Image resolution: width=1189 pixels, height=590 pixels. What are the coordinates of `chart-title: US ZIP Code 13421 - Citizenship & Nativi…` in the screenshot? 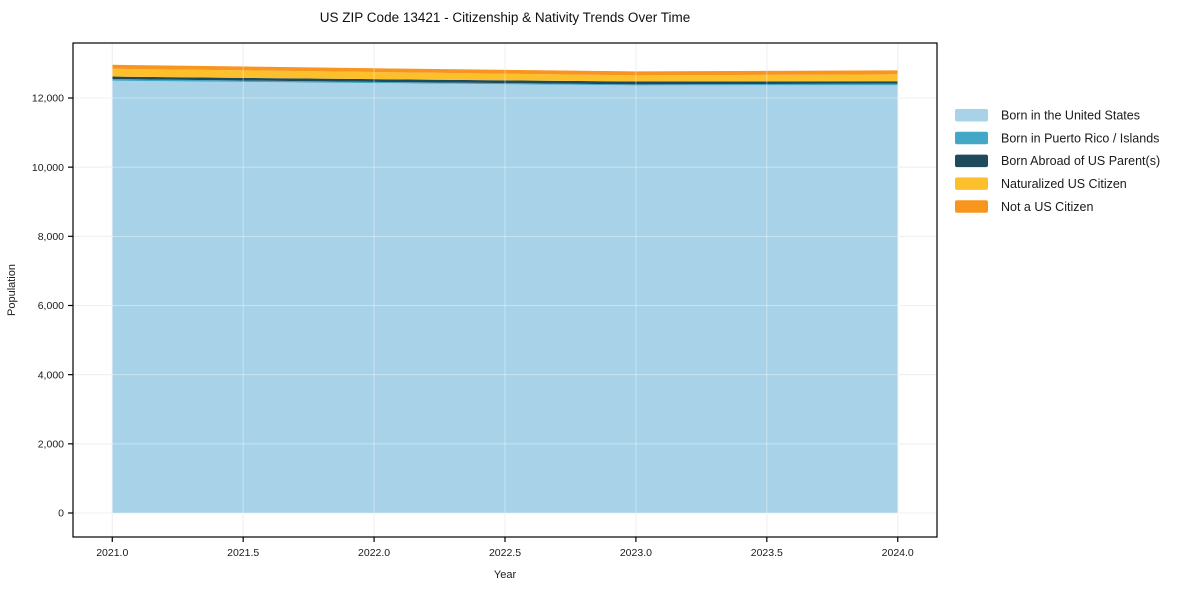 It's located at (505, 17).